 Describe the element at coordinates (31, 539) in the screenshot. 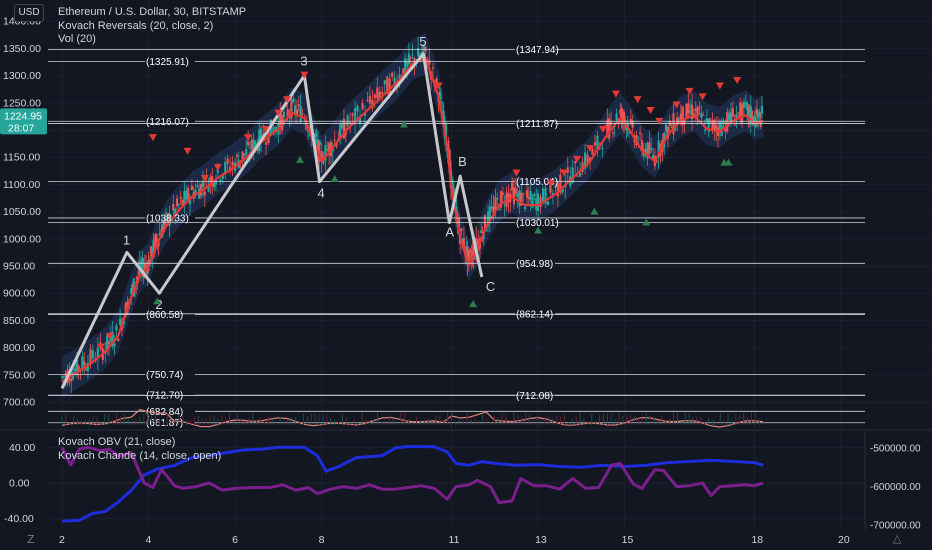

I see `timezone-icon: Z` at that location.